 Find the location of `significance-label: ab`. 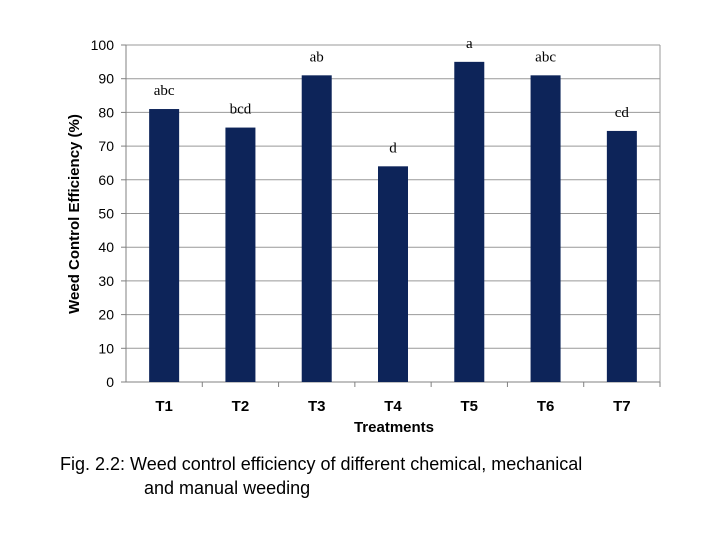

significance-label: ab is located at coordinates (317, 57).